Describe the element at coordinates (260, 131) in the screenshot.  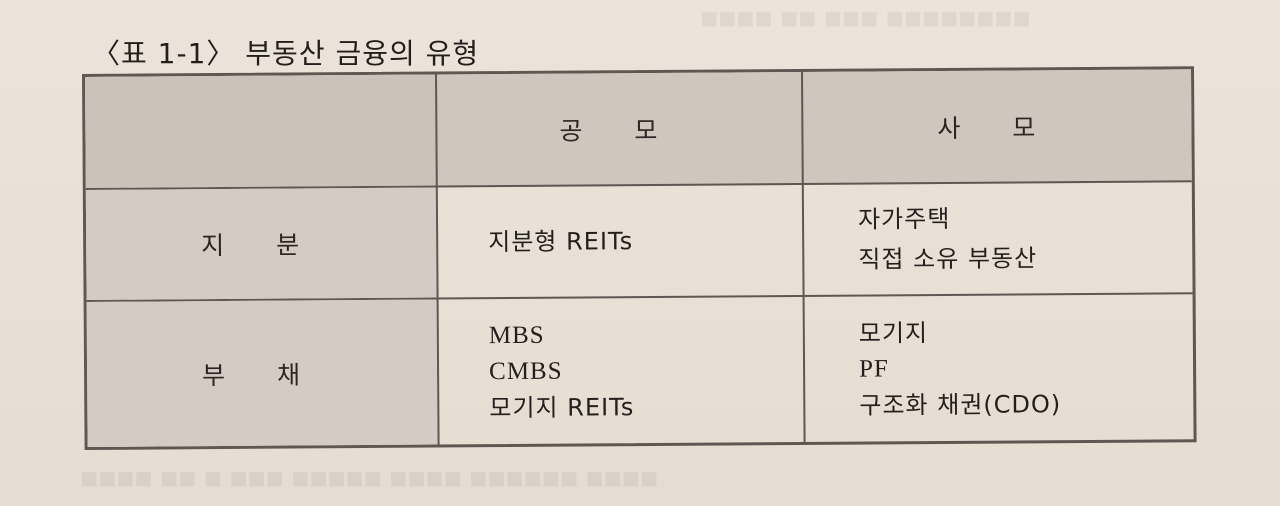
I see `header-corner-cell` at that location.